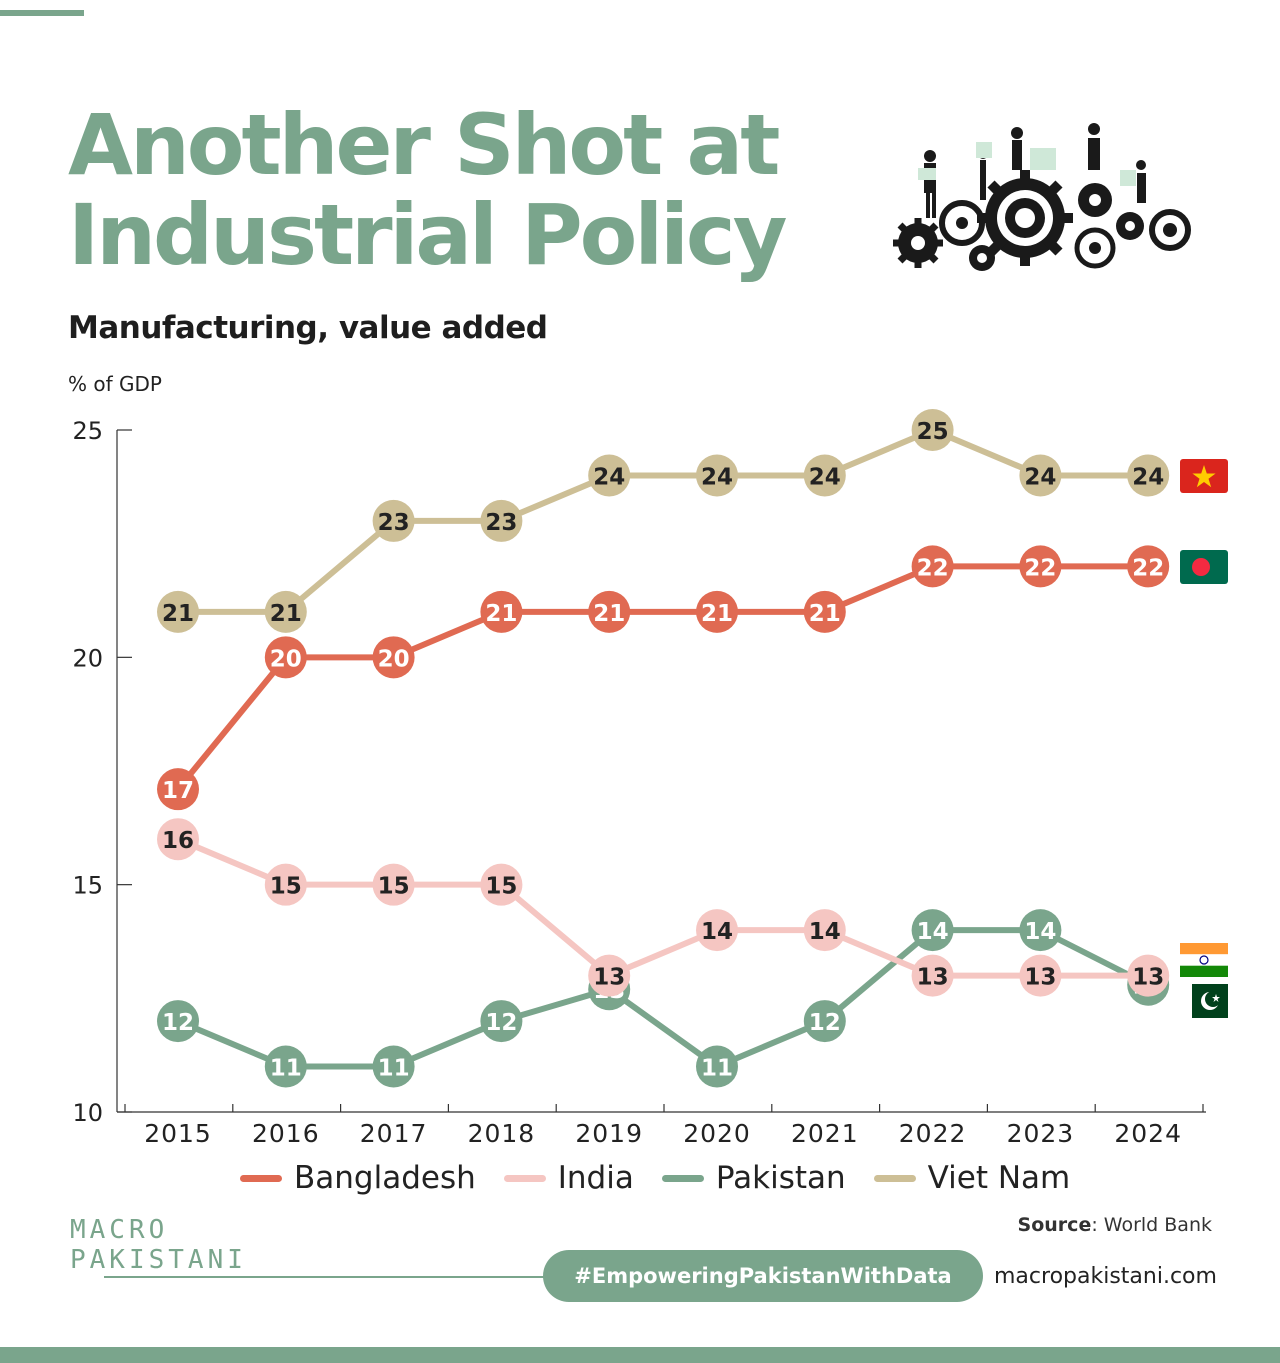 This screenshot has width=1280, height=1363. Describe the element at coordinates (1105, 1276) in the screenshot. I see `website-link: macropakistani.com` at that location.